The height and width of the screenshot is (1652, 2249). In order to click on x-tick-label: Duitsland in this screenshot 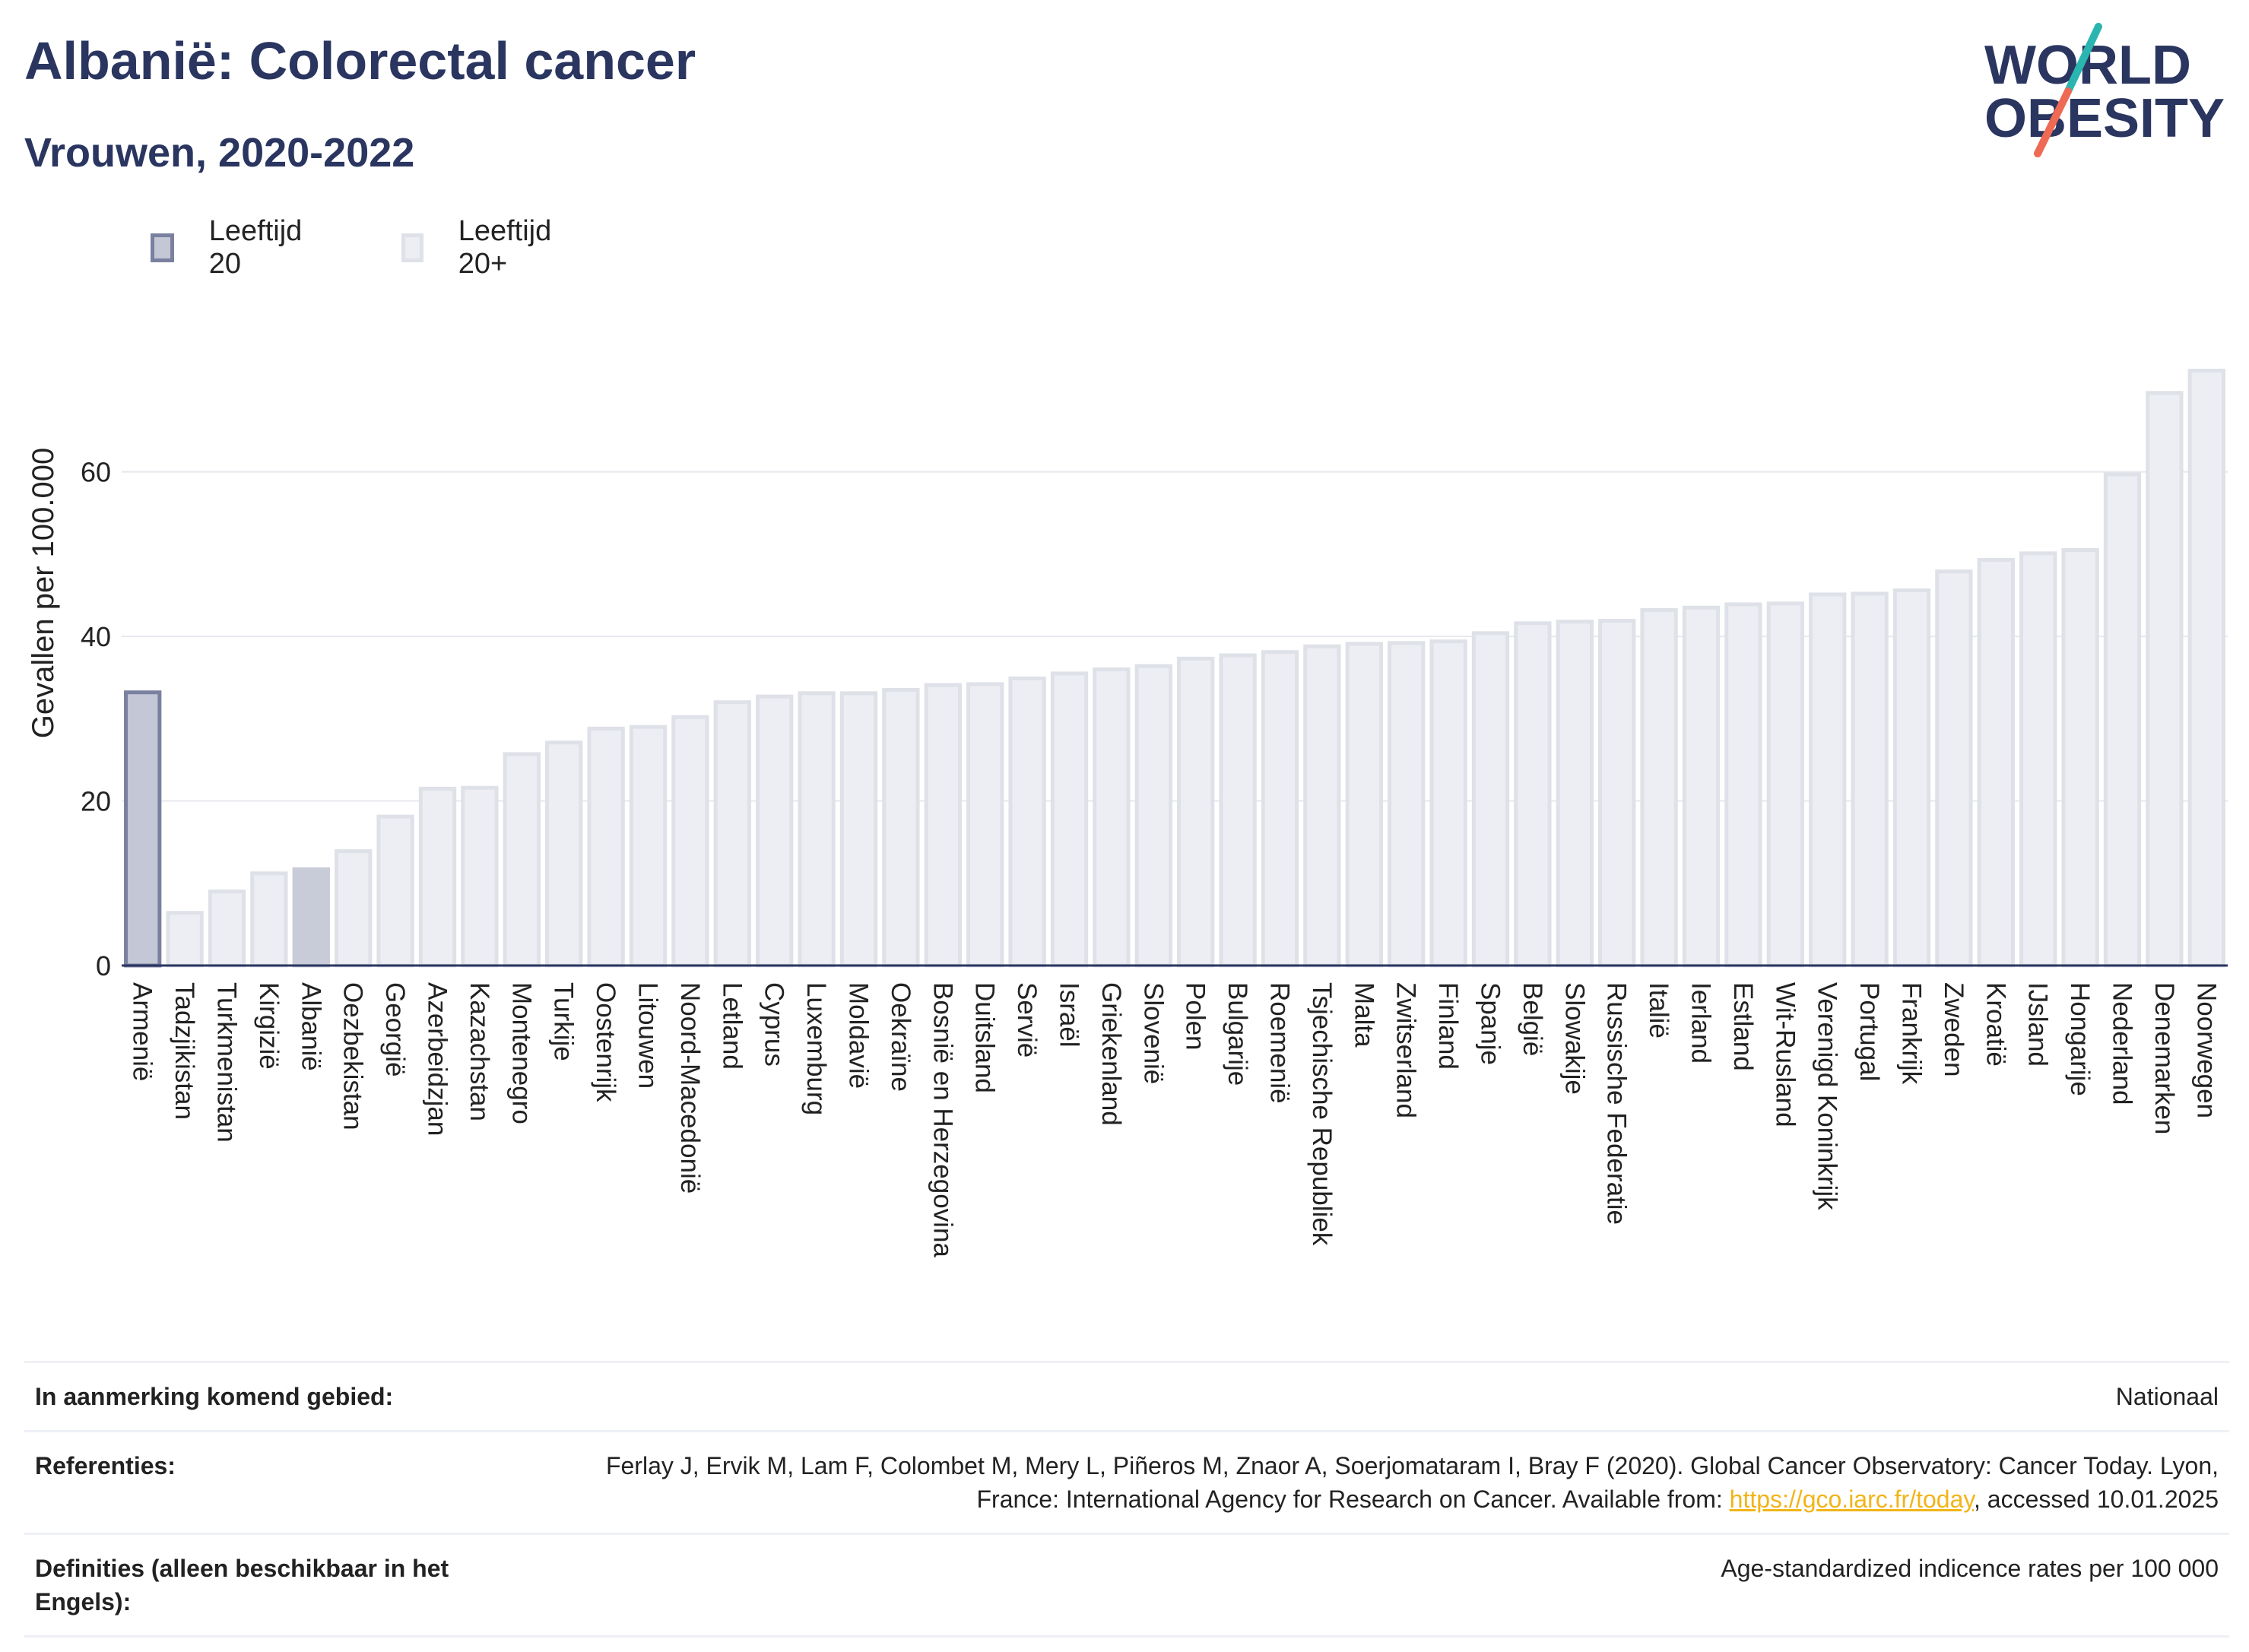, I will do `click(985, 1037)`.